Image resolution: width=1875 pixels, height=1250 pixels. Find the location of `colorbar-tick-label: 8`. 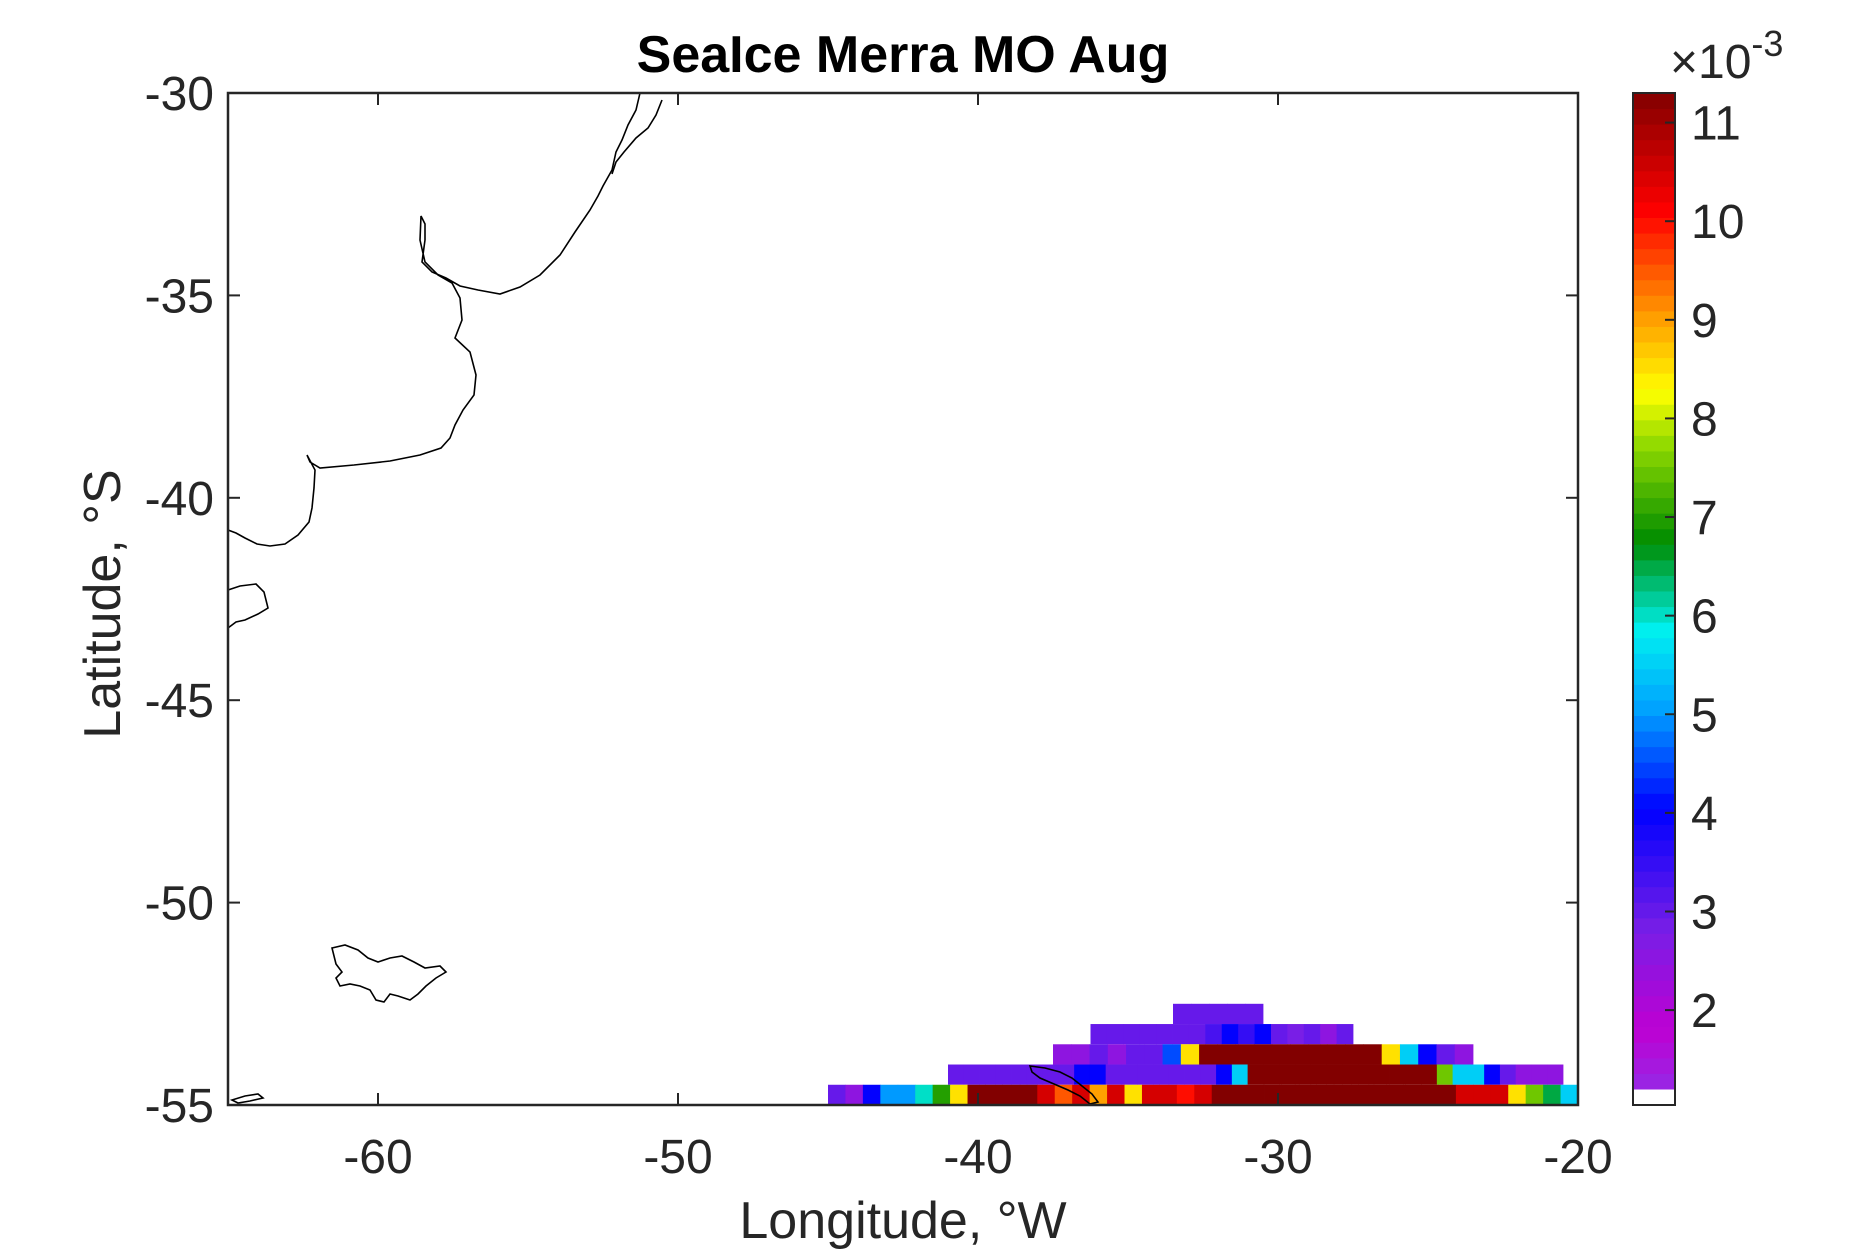

colorbar-tick-label: 8 is located at coordinates (1704, 419).